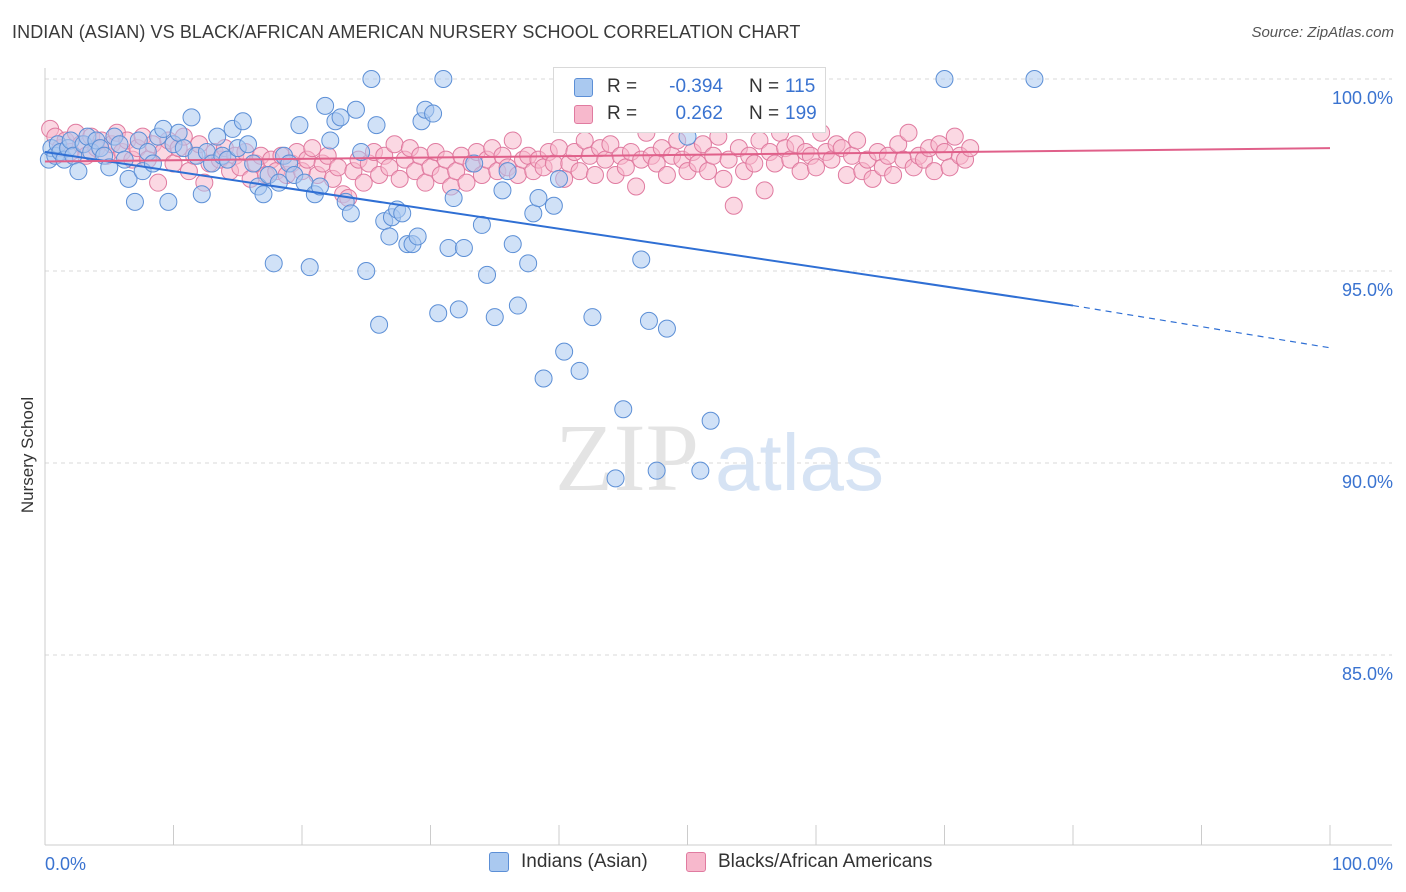  Describe the element at coordinates (799, 462) in the screenshot. I see `watermark-atlas: atlas` at that location.